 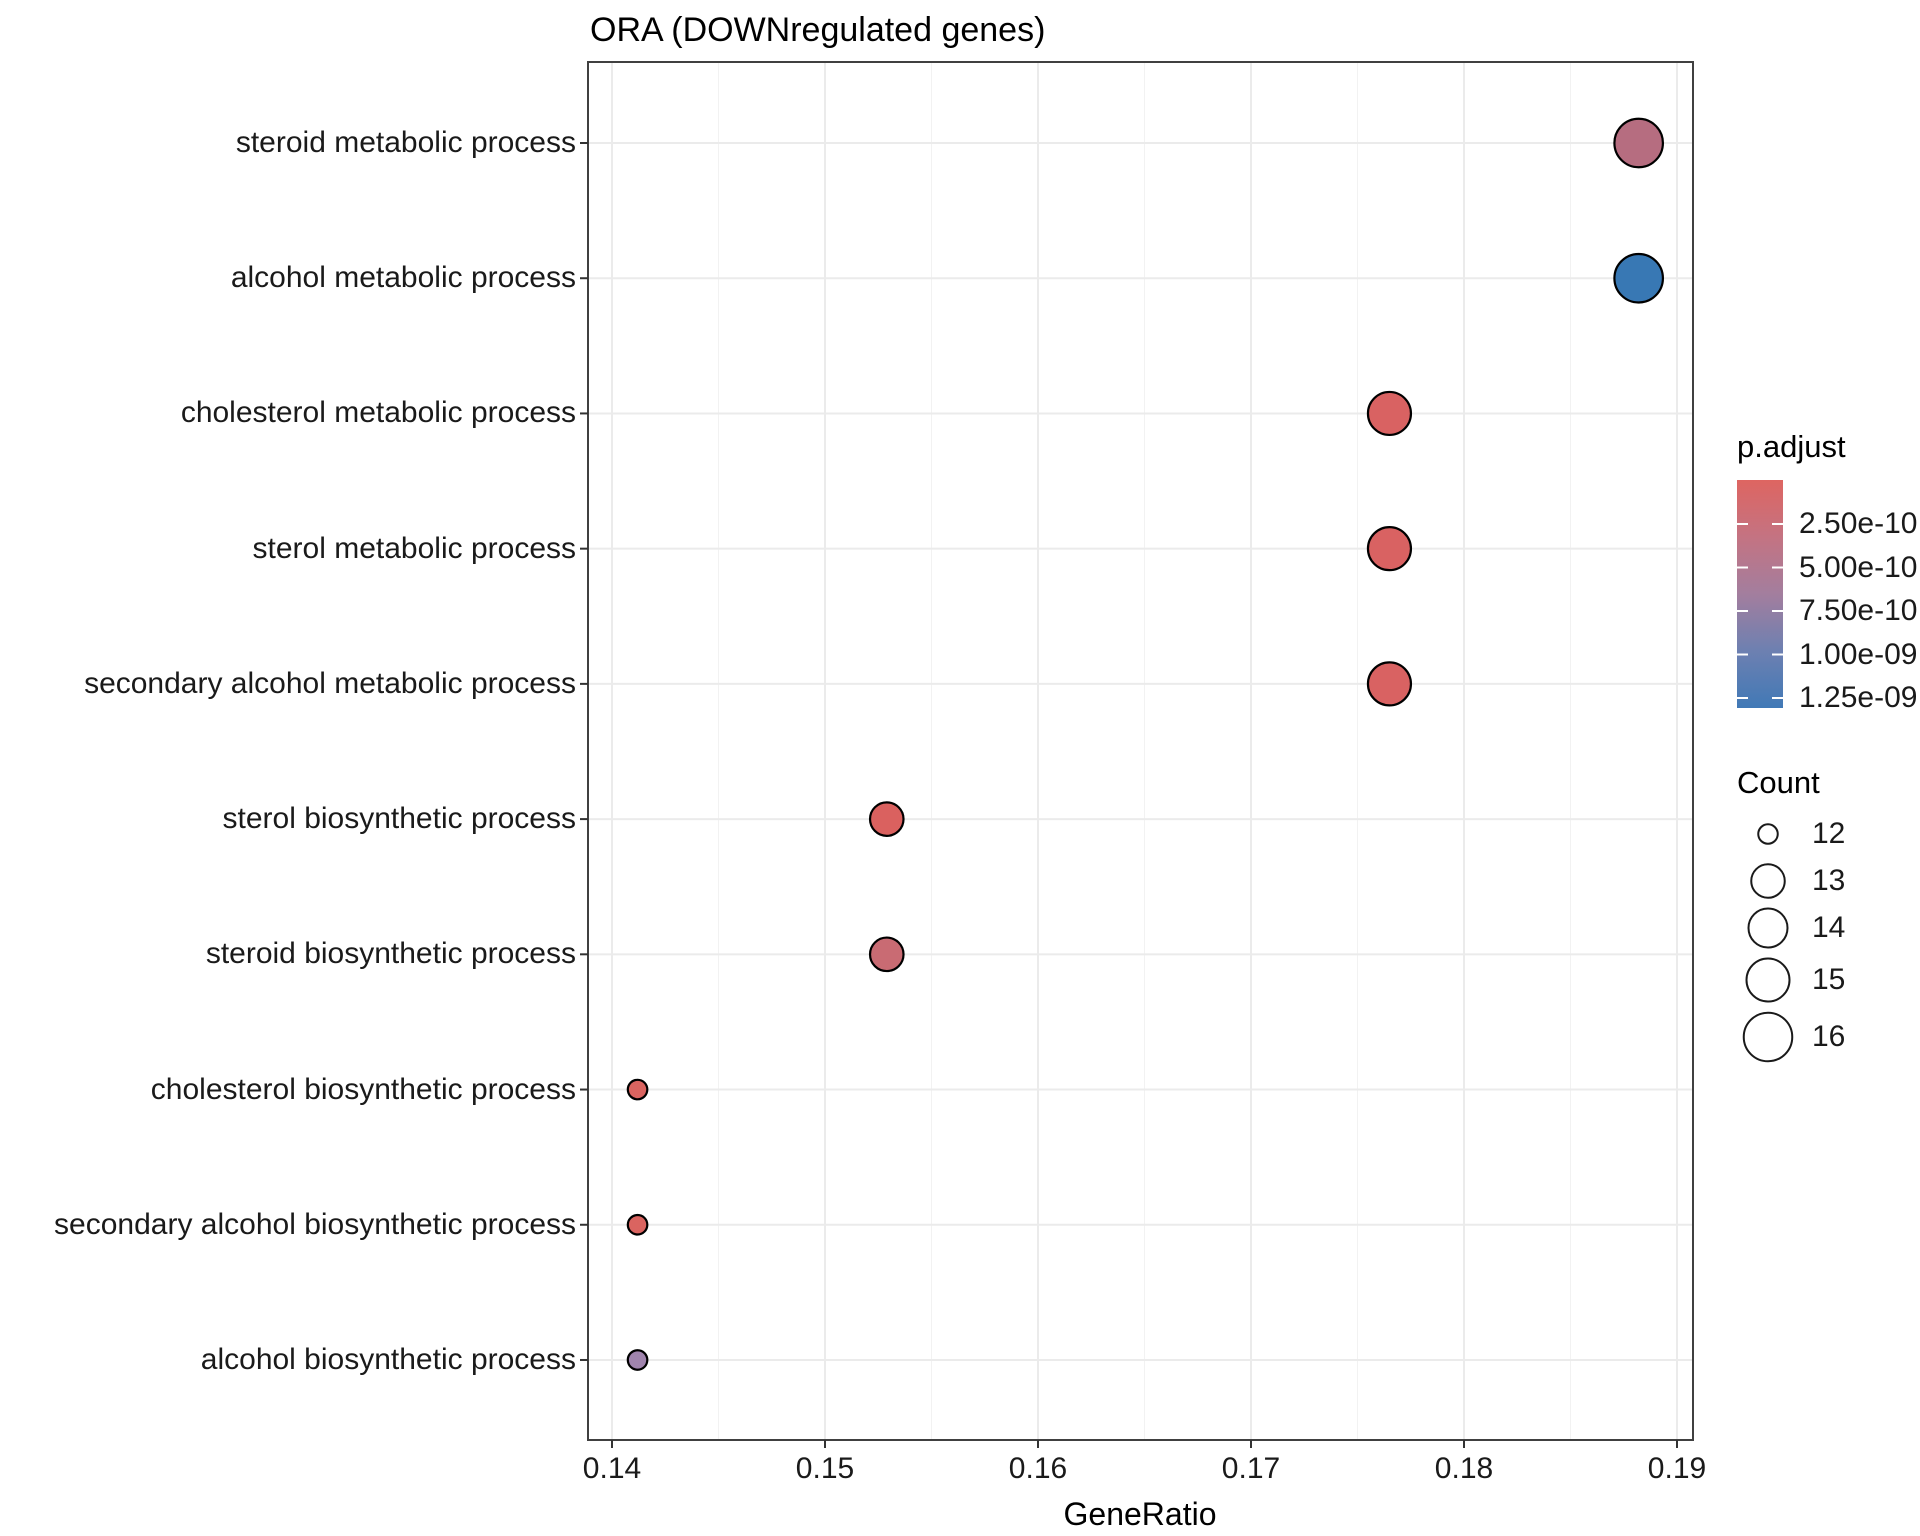 I want to click on y-axis-label: sterol metabolic process, so click(x=414, y=548).